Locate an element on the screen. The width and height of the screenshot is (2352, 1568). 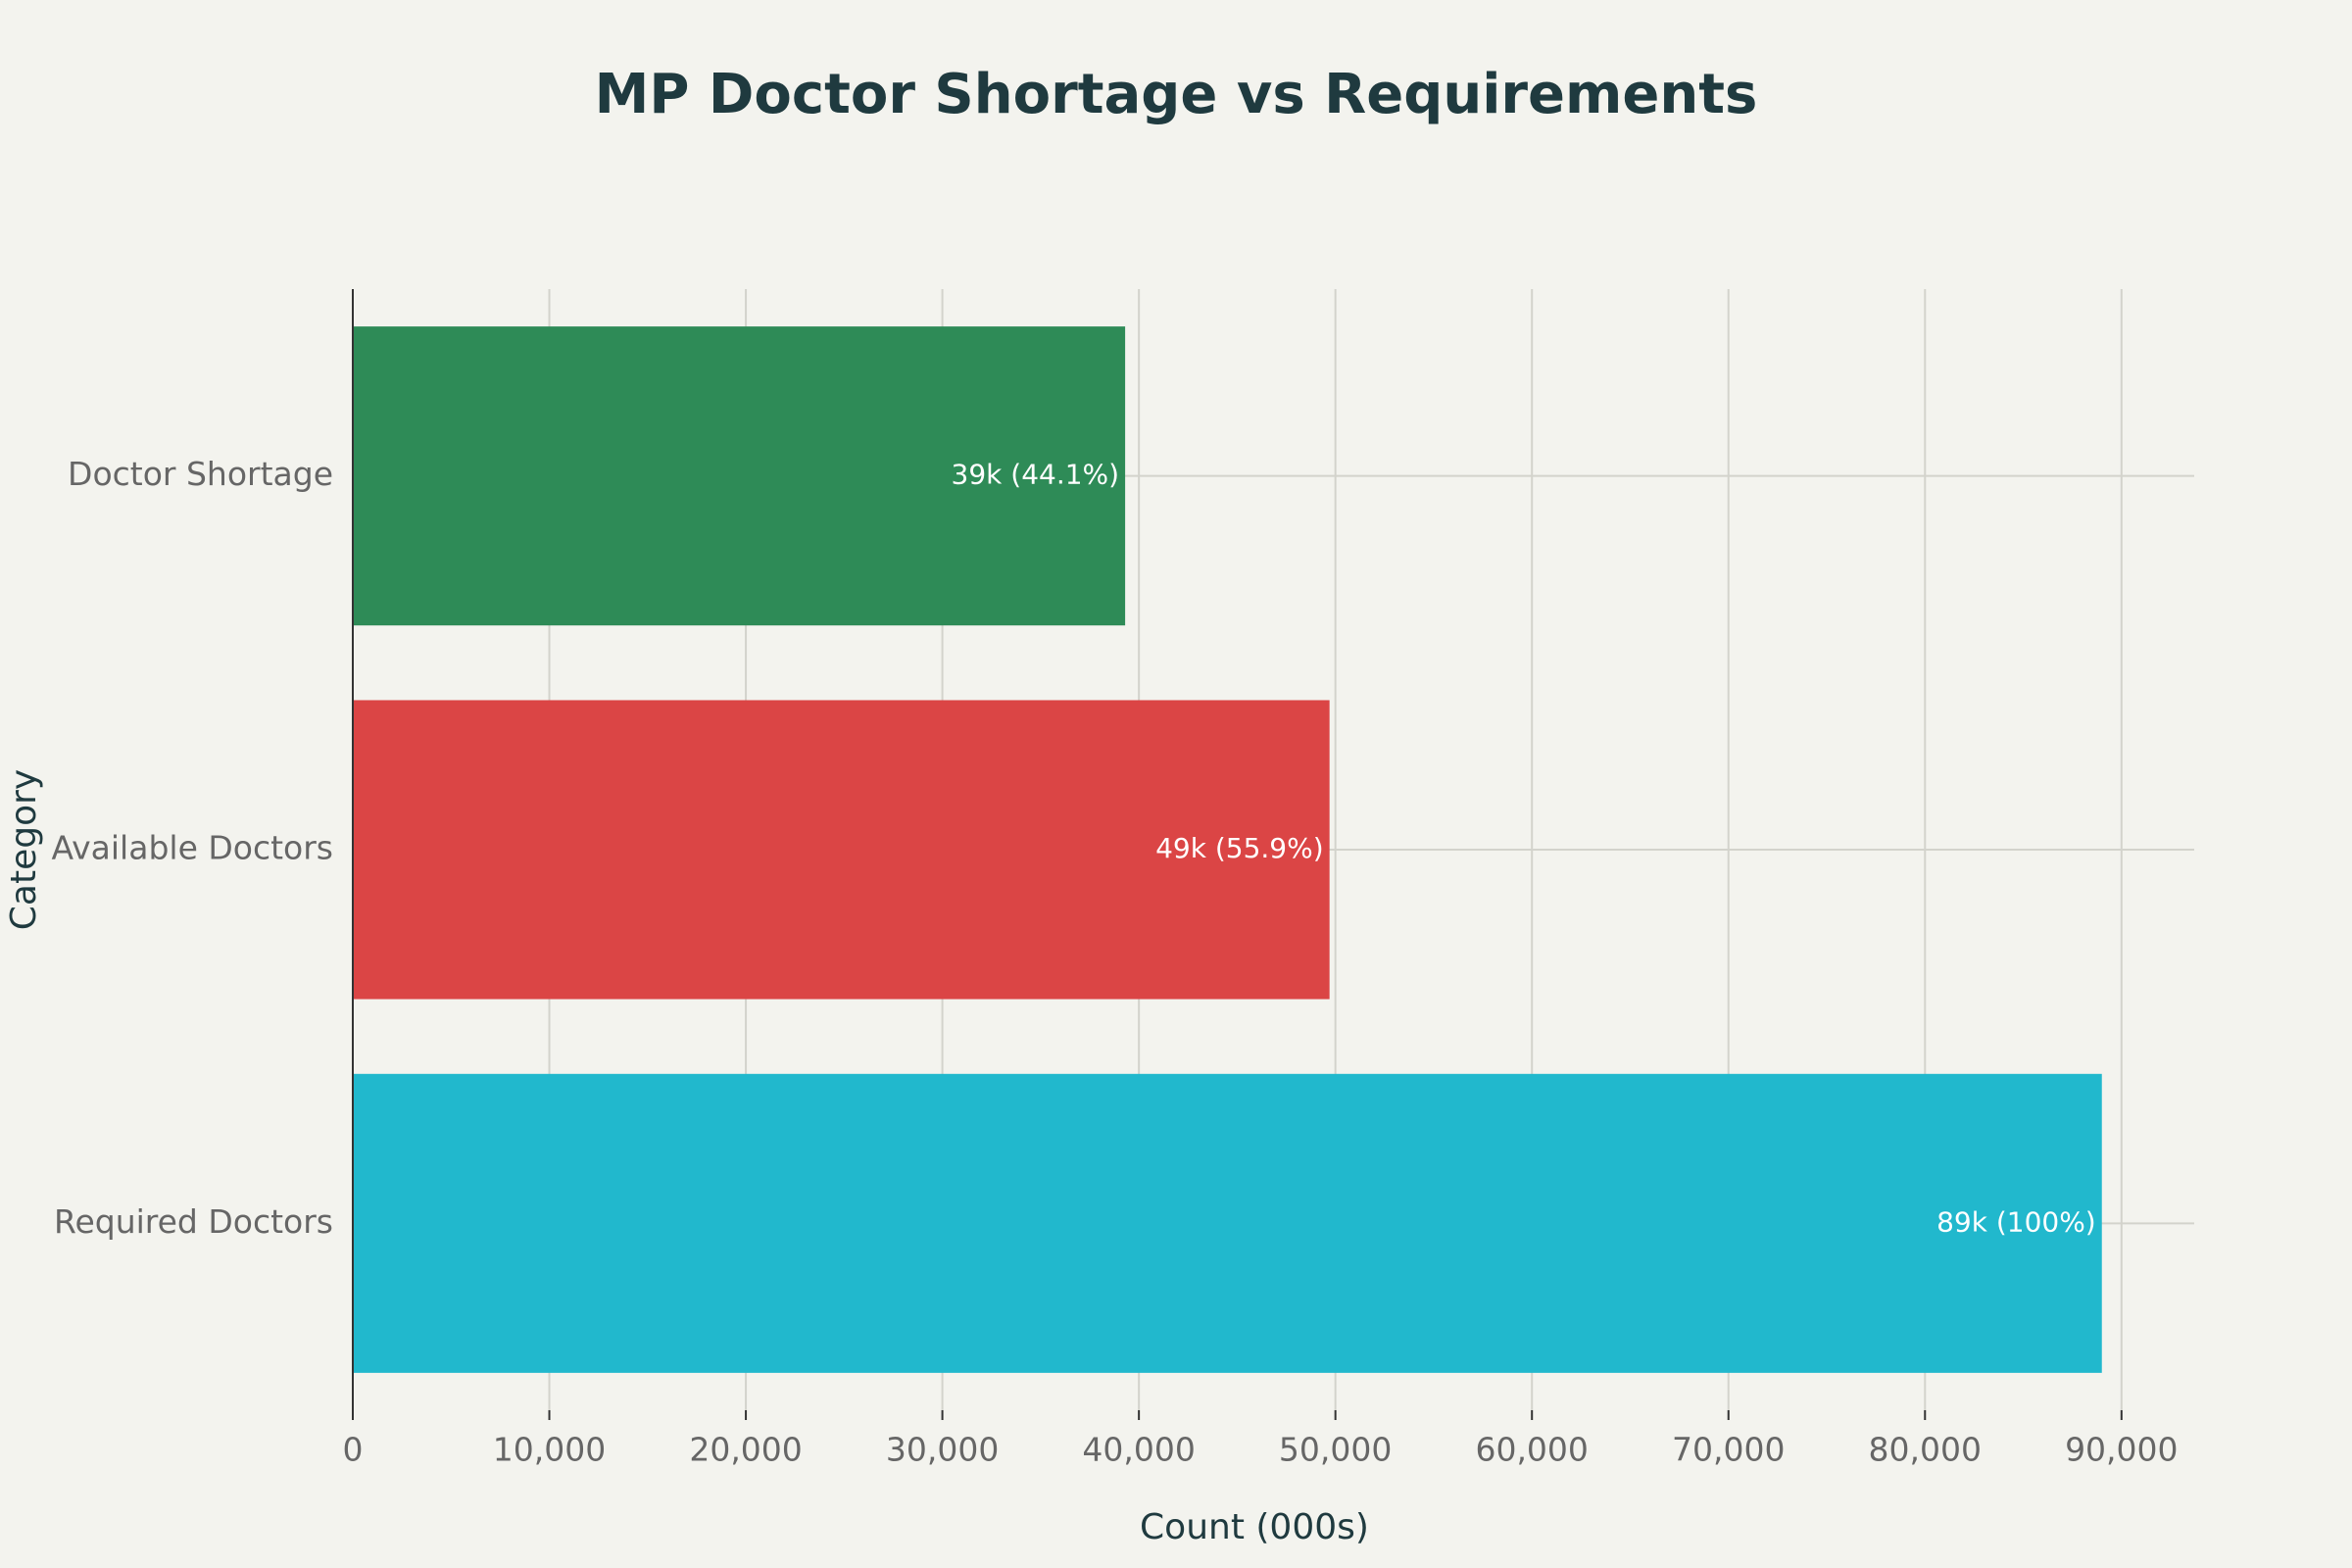
x-tick-label: 90,000 is located at coordinates (2121, 1450).